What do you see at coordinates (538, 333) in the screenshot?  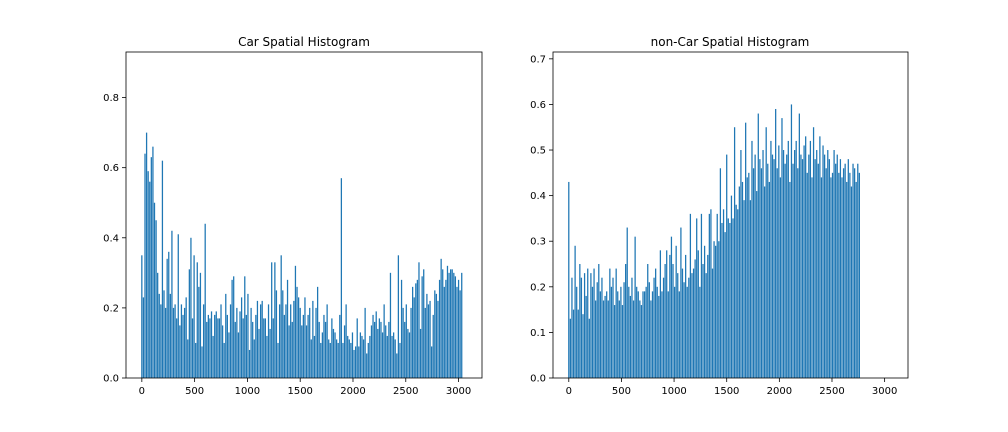 I see `y-tick-label: 0.1` at bounding box center [538, 333].